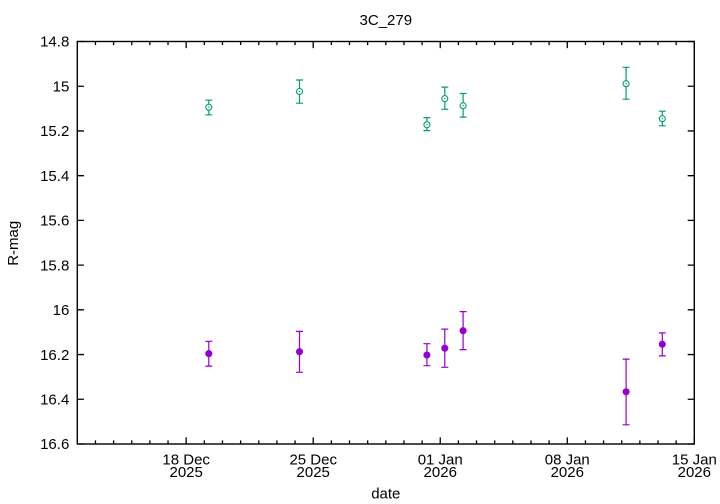 This screenshot has height=504, width=720. I want to click on svg-text: 25 Dec, so click(313, 459).